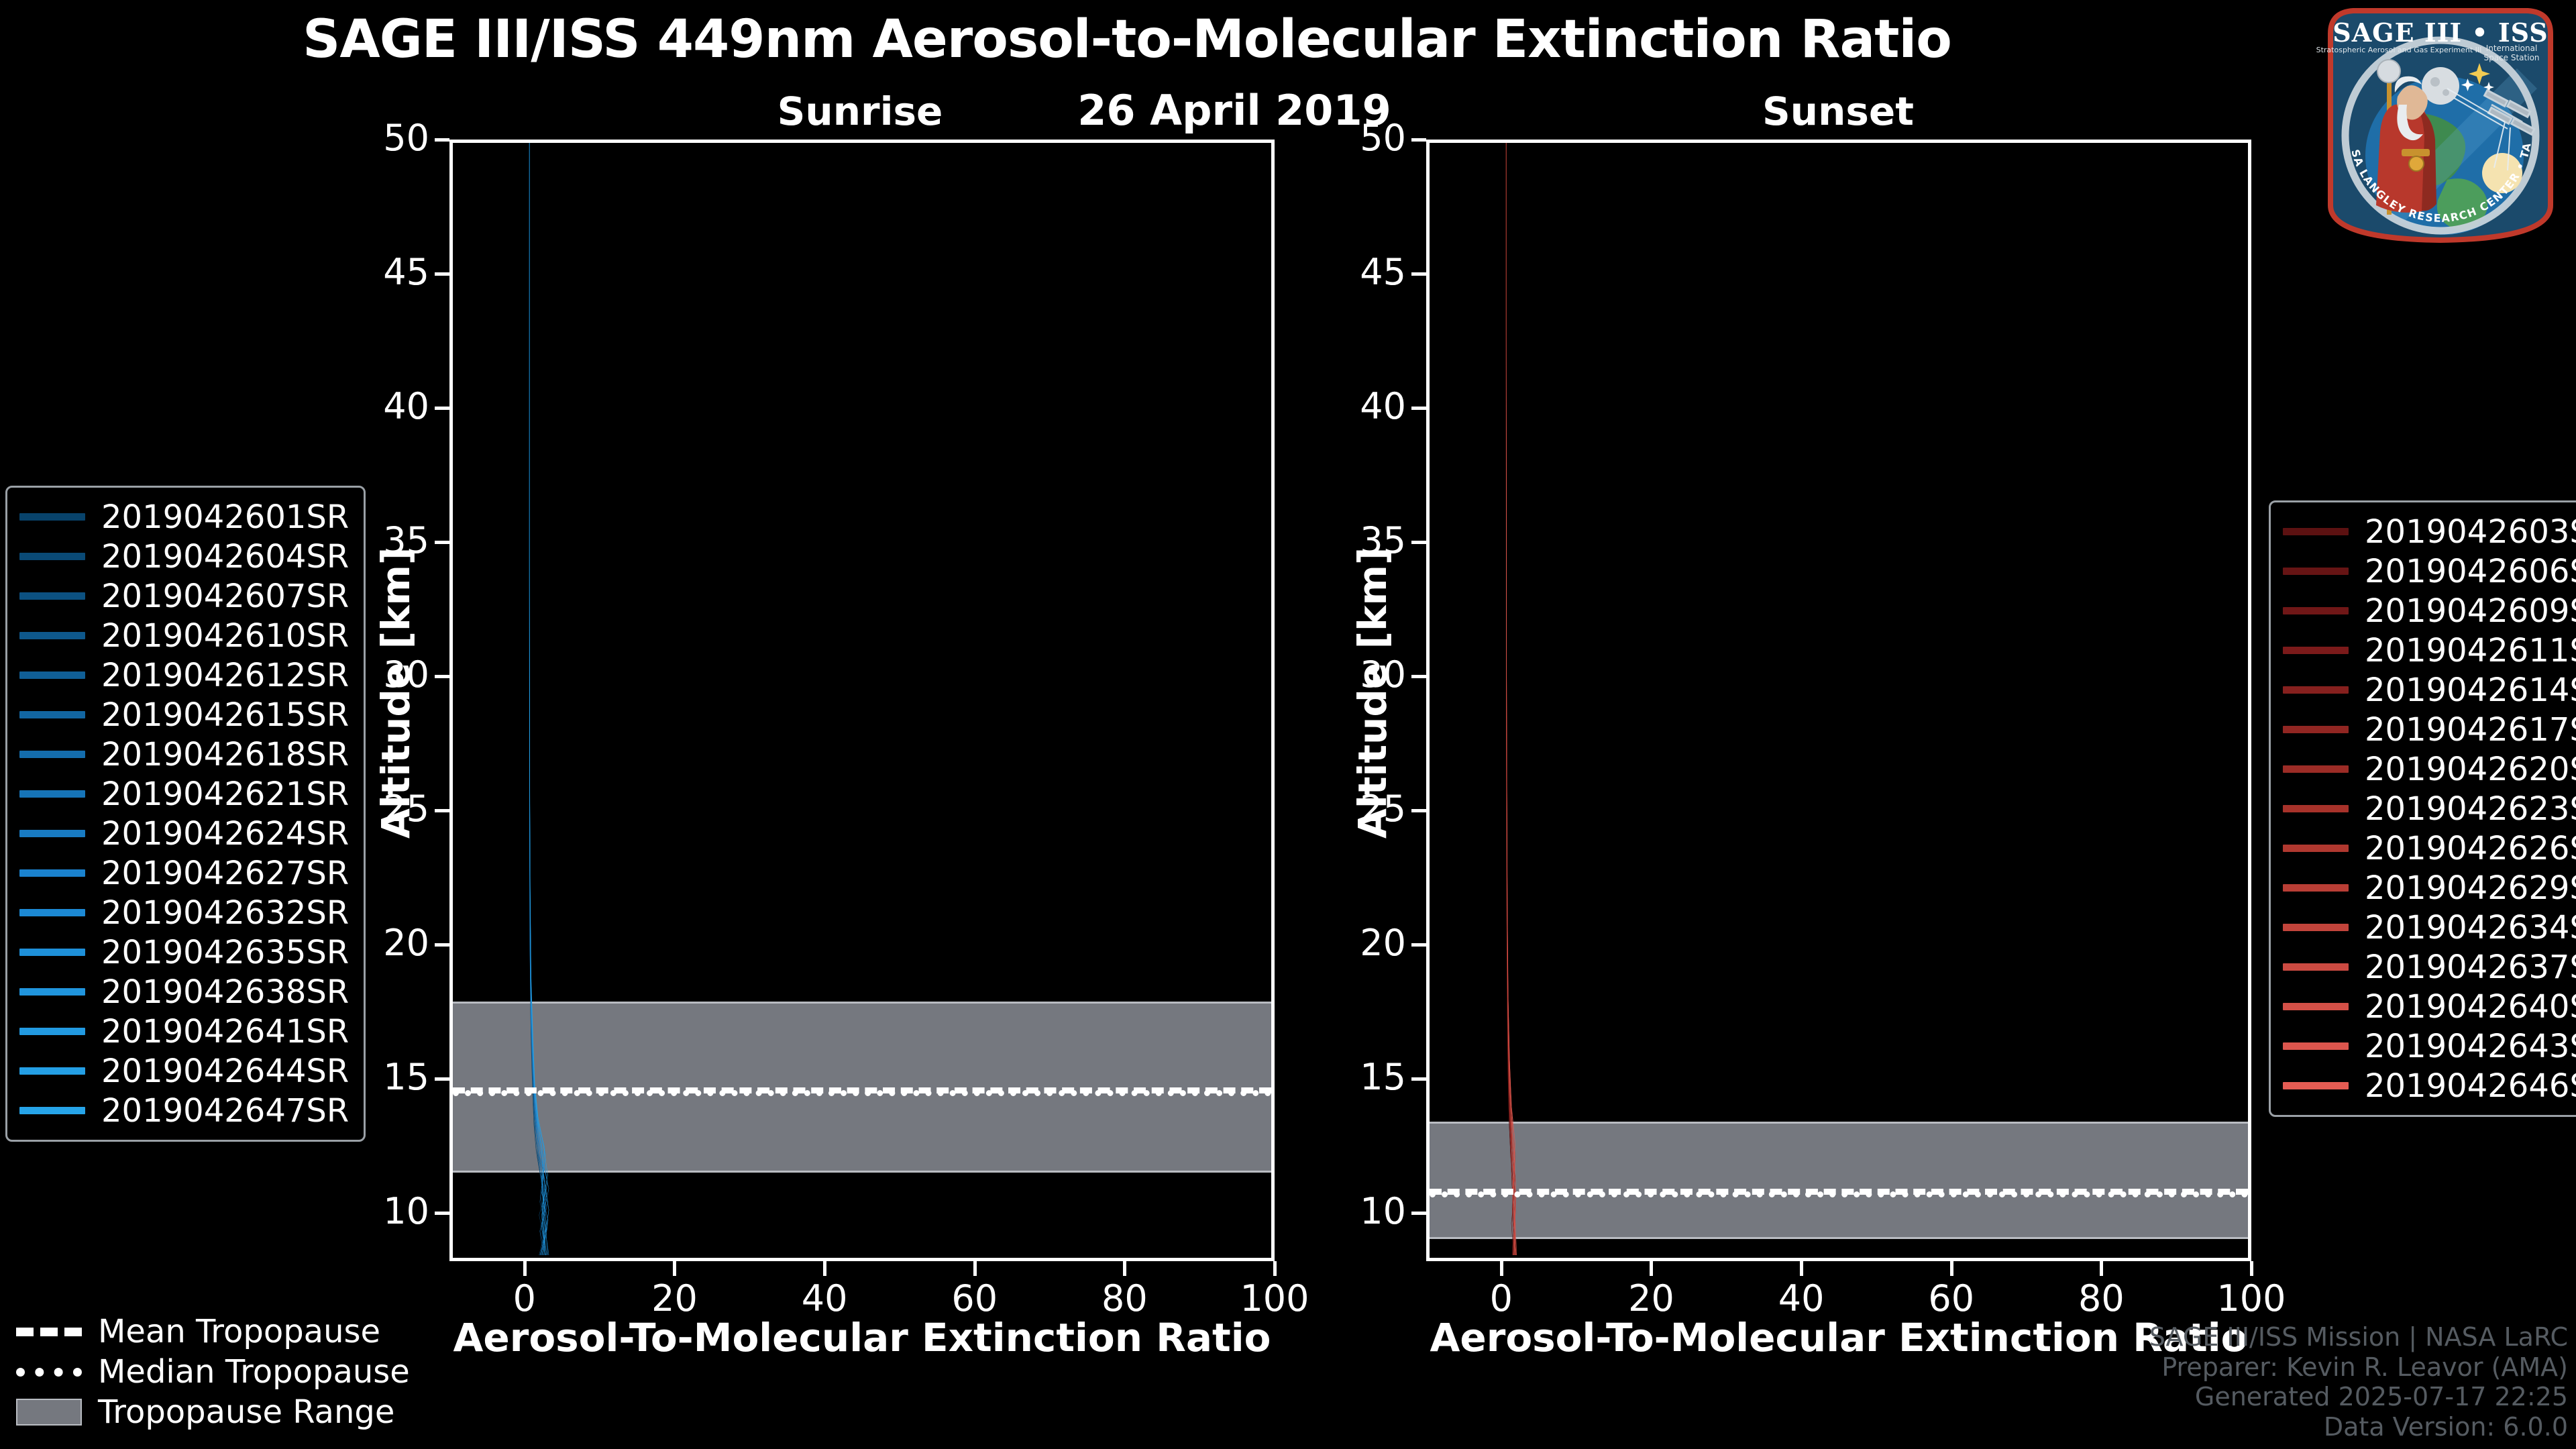 This screenshot has height=1449, width=2576. I want to click on legend-label: 2019042644SR, so click(225, 1071).